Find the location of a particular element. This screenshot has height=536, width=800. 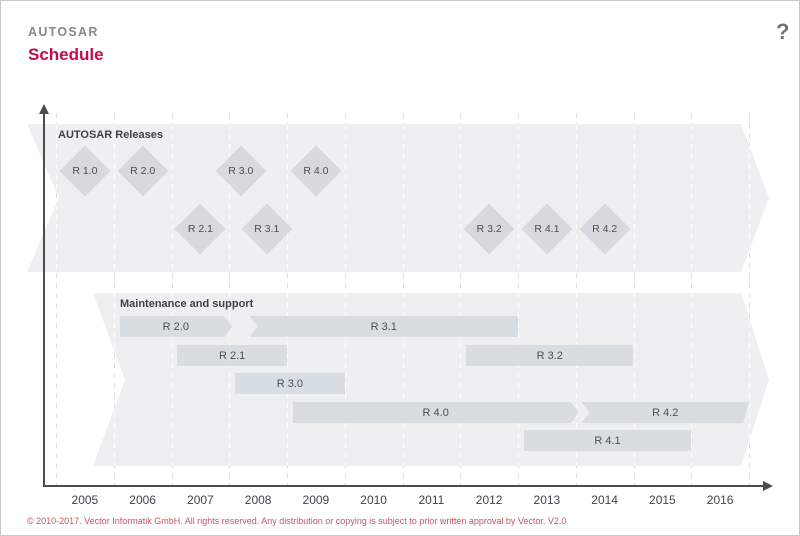

x-axis-line is located at coordinates (404, 486).